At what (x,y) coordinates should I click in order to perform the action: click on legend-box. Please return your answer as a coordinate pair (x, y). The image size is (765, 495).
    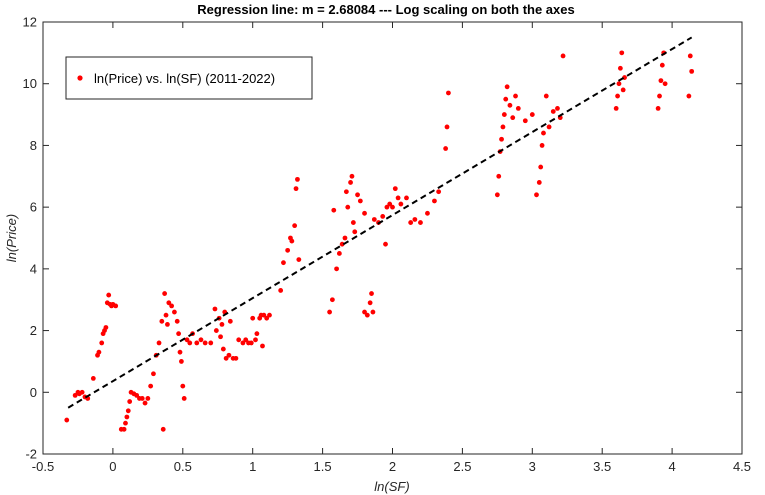
    Looking at the image, I should click on (189, 78).